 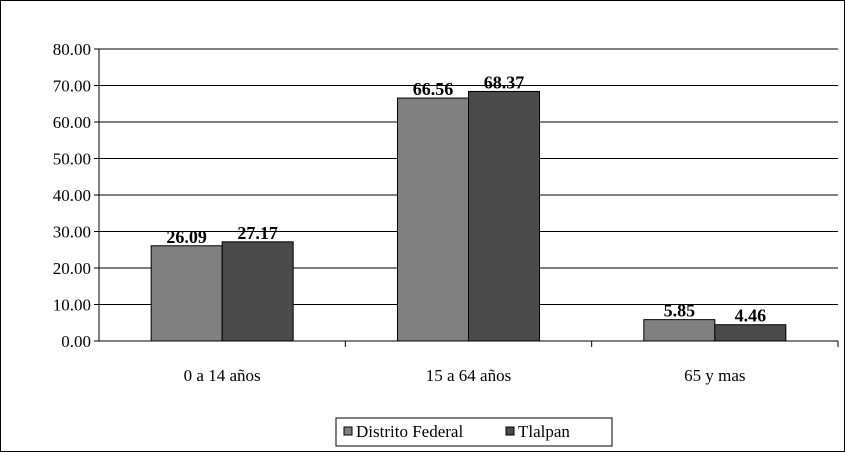 What do you see at coordinates (714, 375) in the screenshot?
I see `x-category-label: 65 y mas` at bounding box center [714, 375].